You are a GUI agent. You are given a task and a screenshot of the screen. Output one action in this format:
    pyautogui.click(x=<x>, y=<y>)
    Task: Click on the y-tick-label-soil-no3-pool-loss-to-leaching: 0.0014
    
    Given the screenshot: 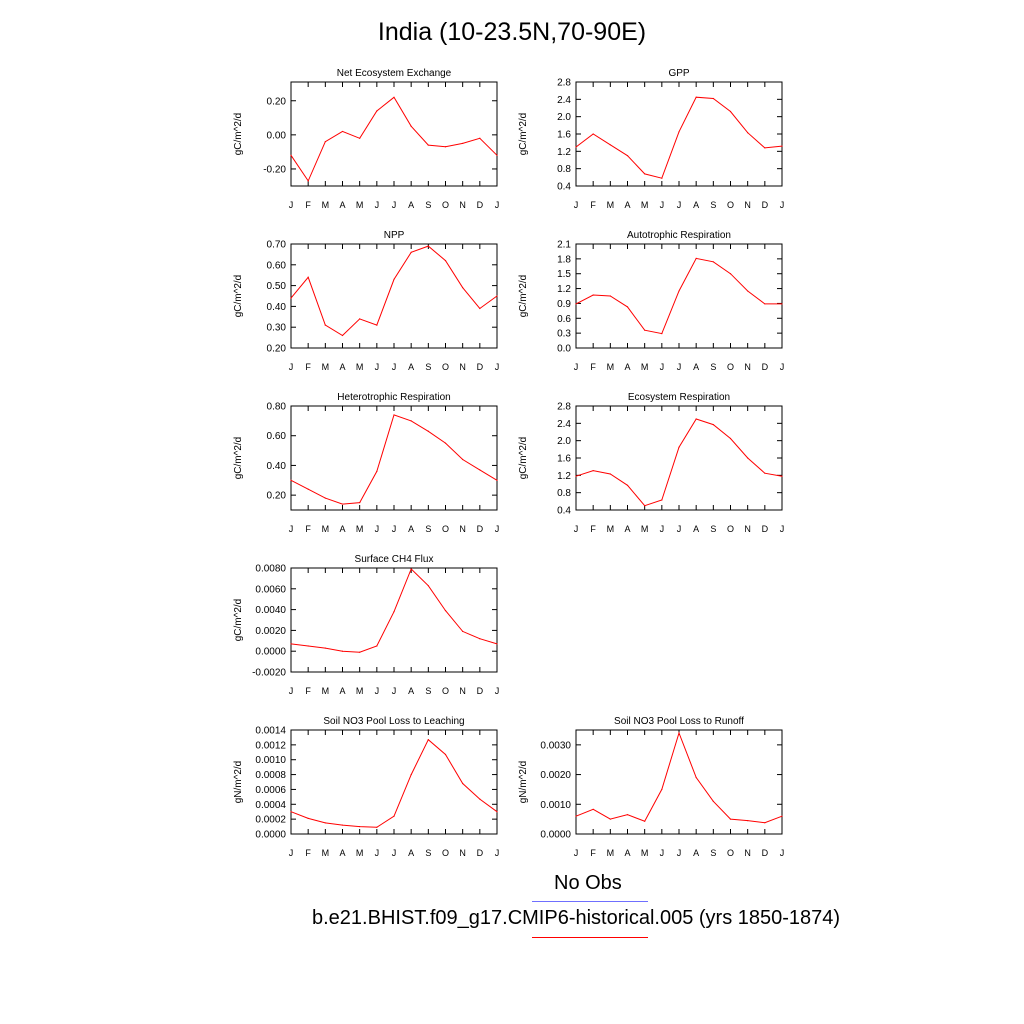 What is the action you would take?
    pyautogui.click(x=270, y=731)
    